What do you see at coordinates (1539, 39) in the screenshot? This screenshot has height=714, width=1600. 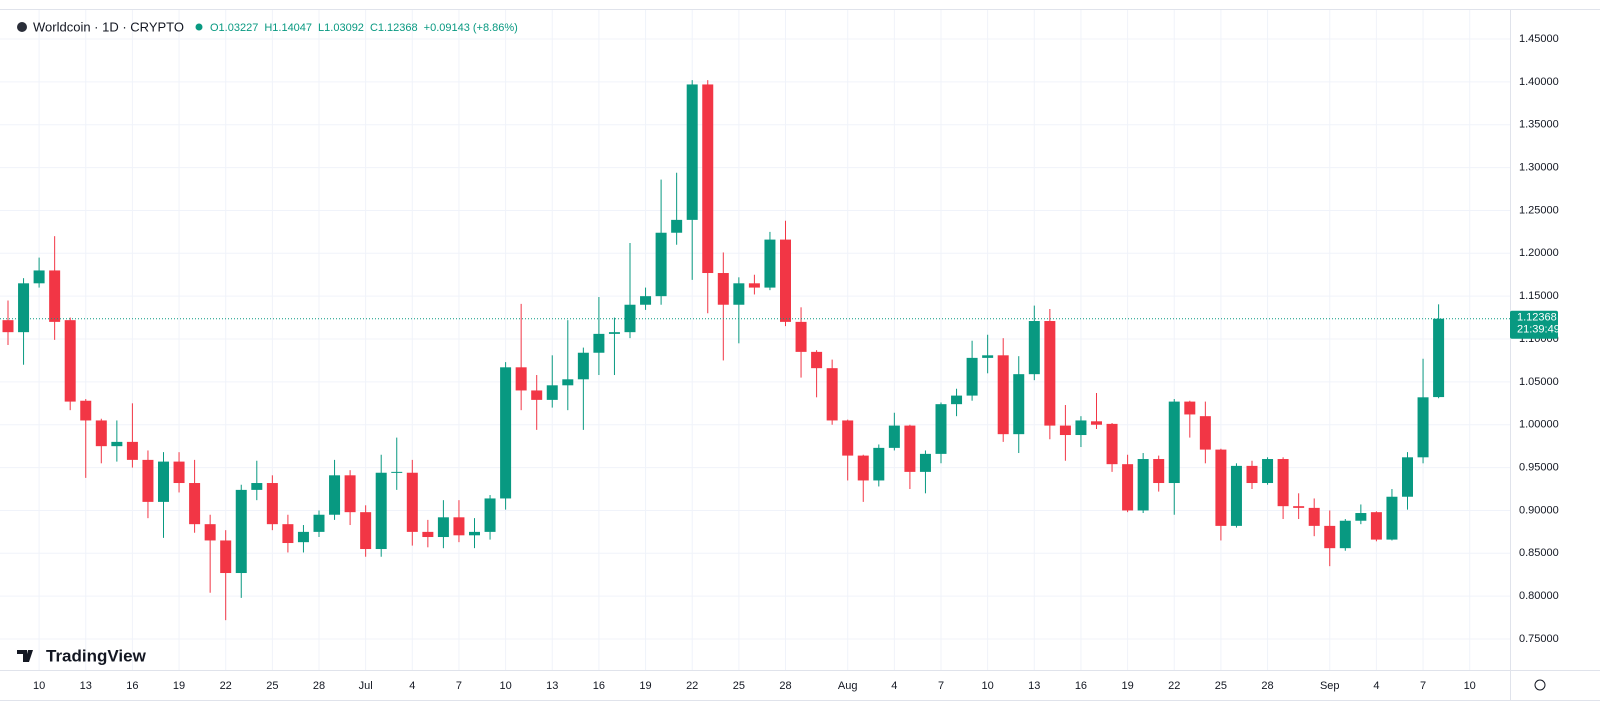 I see `y-tick-label: 1.45000` at bounding box center [1539, 39].